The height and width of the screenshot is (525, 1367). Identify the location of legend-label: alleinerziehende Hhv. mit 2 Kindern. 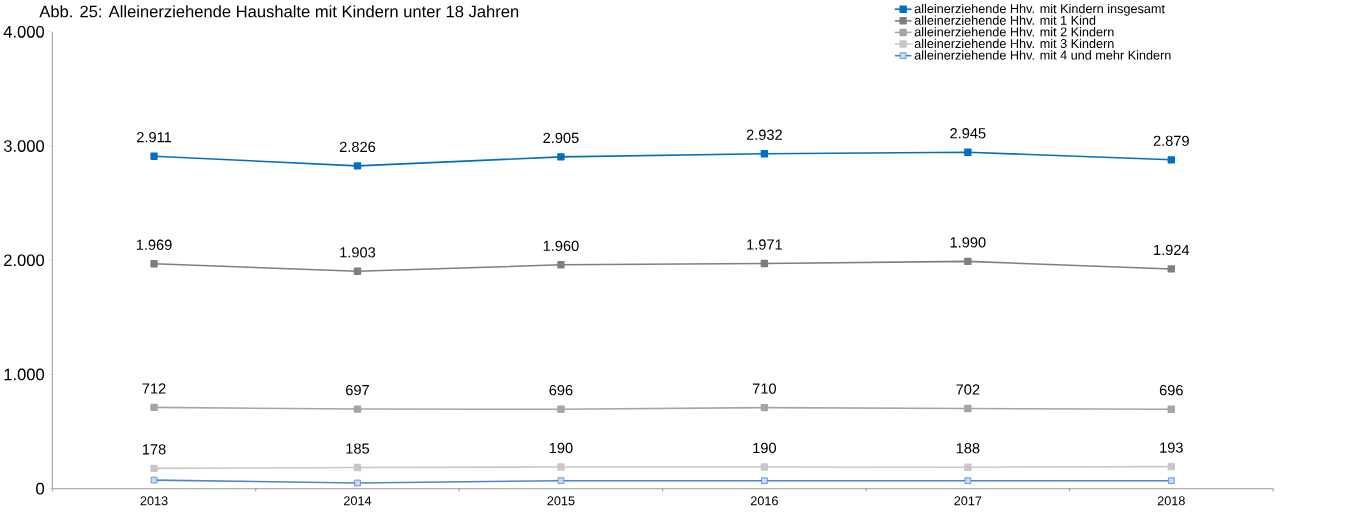
(1014, 31).